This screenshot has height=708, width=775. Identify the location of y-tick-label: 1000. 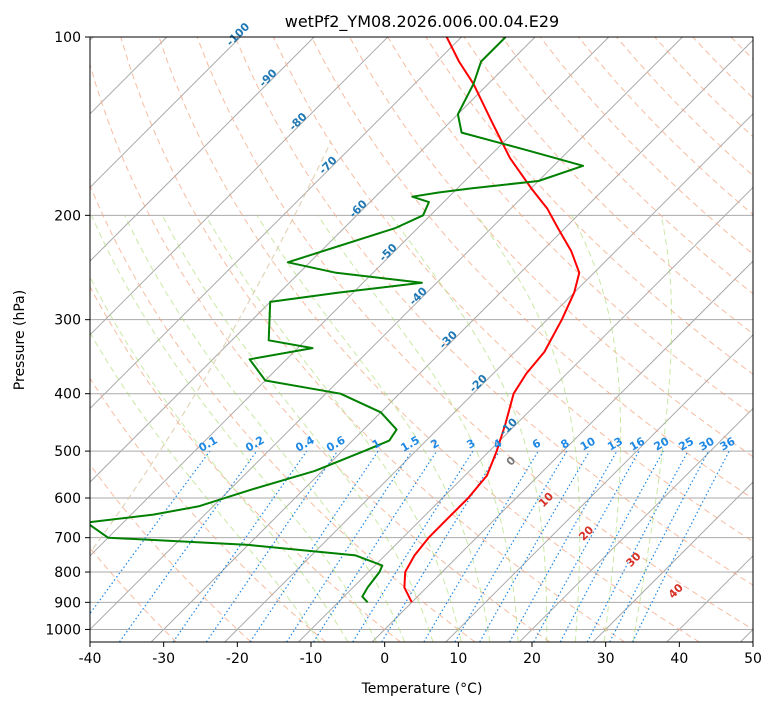
(63, 630).